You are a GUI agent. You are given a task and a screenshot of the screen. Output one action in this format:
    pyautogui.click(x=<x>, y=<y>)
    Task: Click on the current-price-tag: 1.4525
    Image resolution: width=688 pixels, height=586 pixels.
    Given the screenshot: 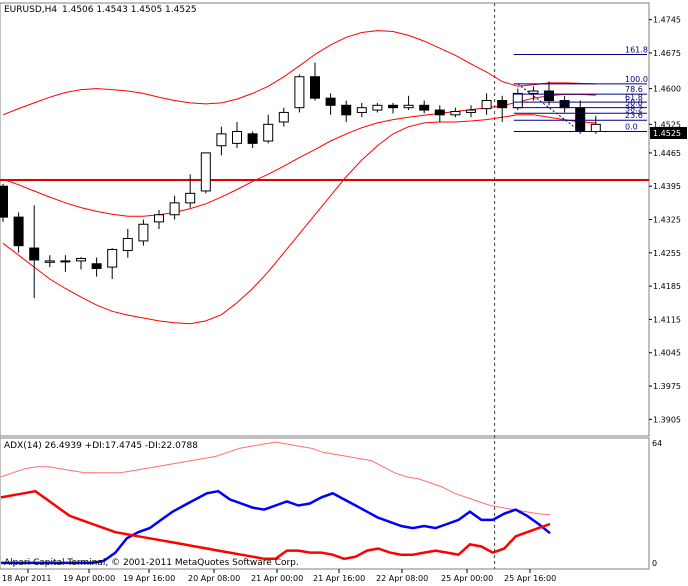 What is the action you would take?
    pyautogui.click(x=668, y=133)
    